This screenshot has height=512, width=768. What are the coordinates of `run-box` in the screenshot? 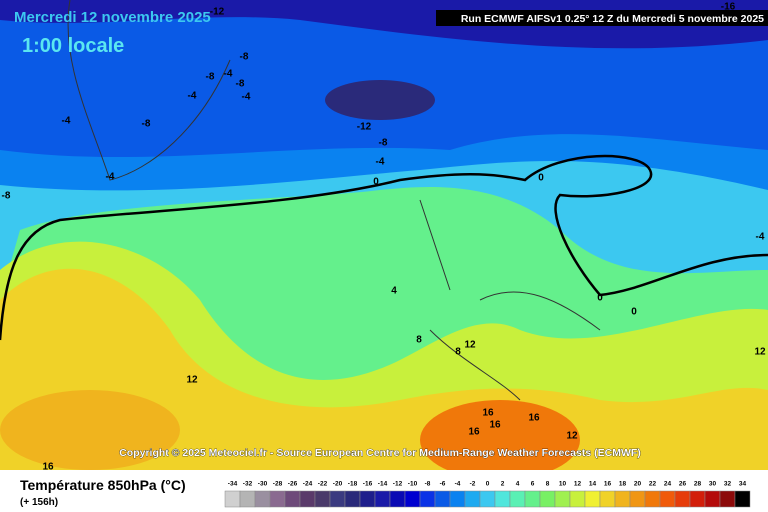 It's located at (602, 18).